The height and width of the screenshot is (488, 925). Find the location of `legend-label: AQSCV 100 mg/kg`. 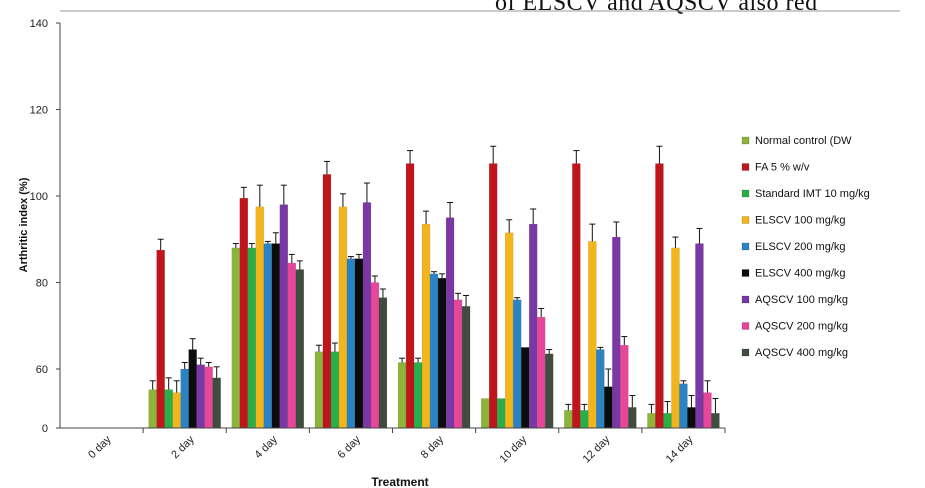

legend-label: AQSCV 100 mg/kg is located at coordinates (801, 300).